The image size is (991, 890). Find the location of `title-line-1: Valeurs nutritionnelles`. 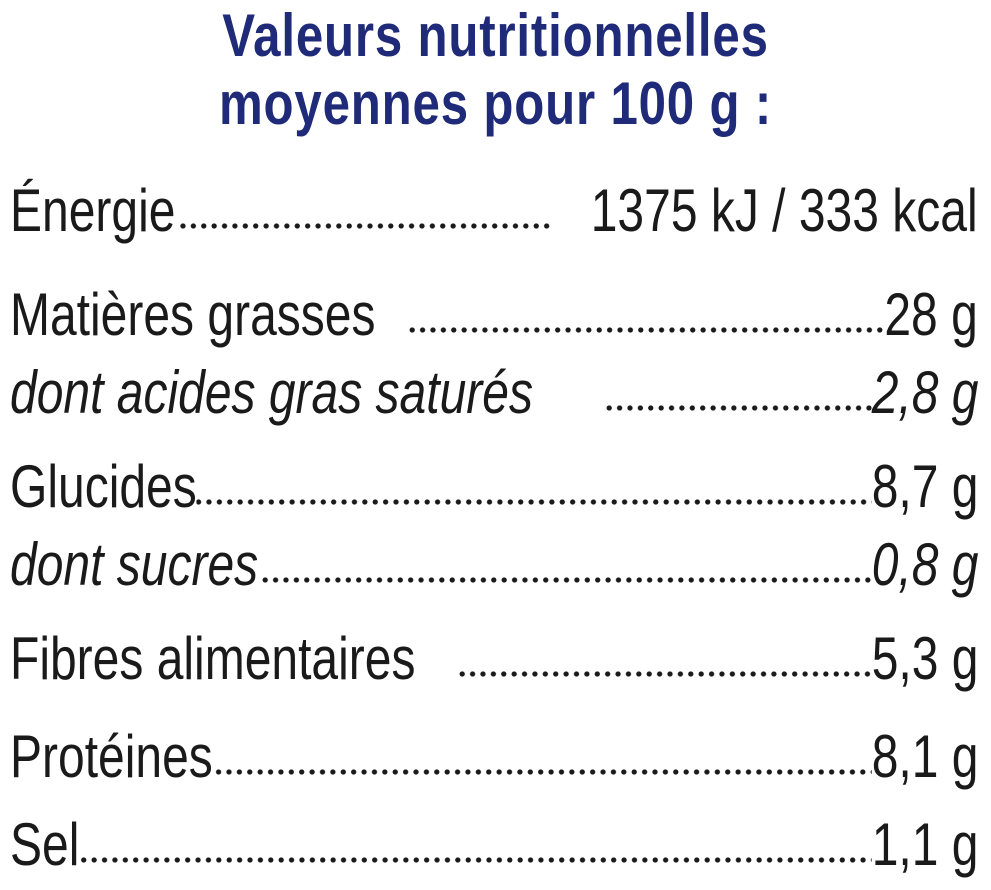

title-line-1: Valeurs nutritionnelles is located at coordinates (495, 35).